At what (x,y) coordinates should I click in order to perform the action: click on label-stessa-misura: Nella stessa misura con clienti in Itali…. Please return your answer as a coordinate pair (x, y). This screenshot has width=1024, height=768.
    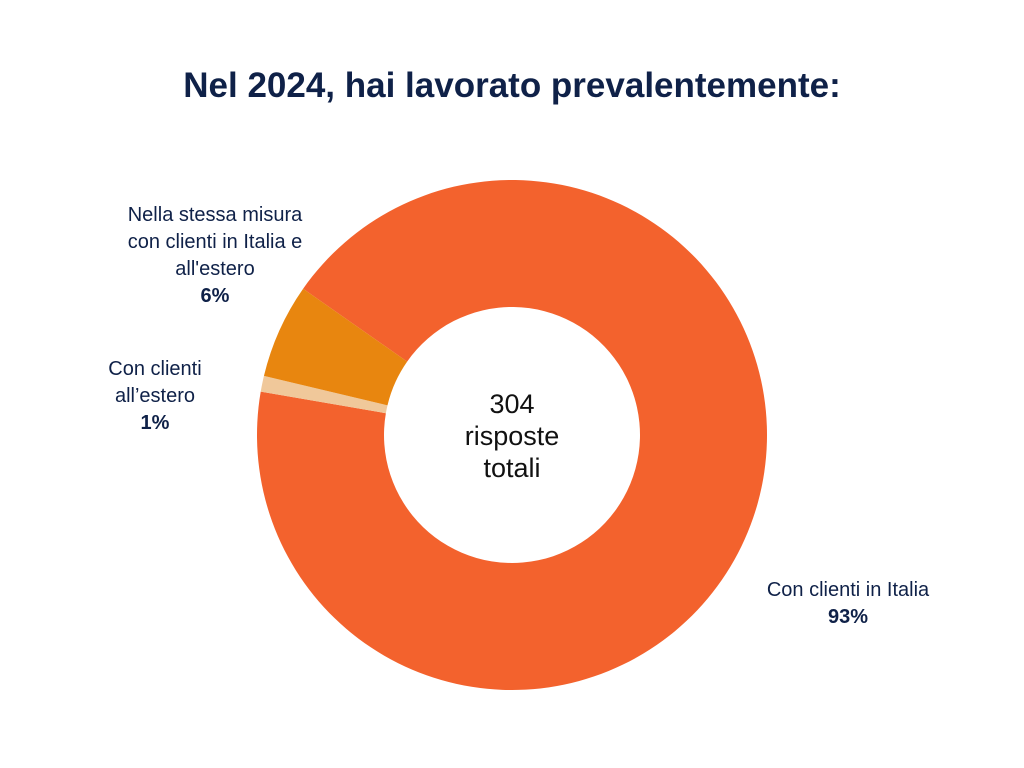
    Looking at the image, I should click on (215, 256).